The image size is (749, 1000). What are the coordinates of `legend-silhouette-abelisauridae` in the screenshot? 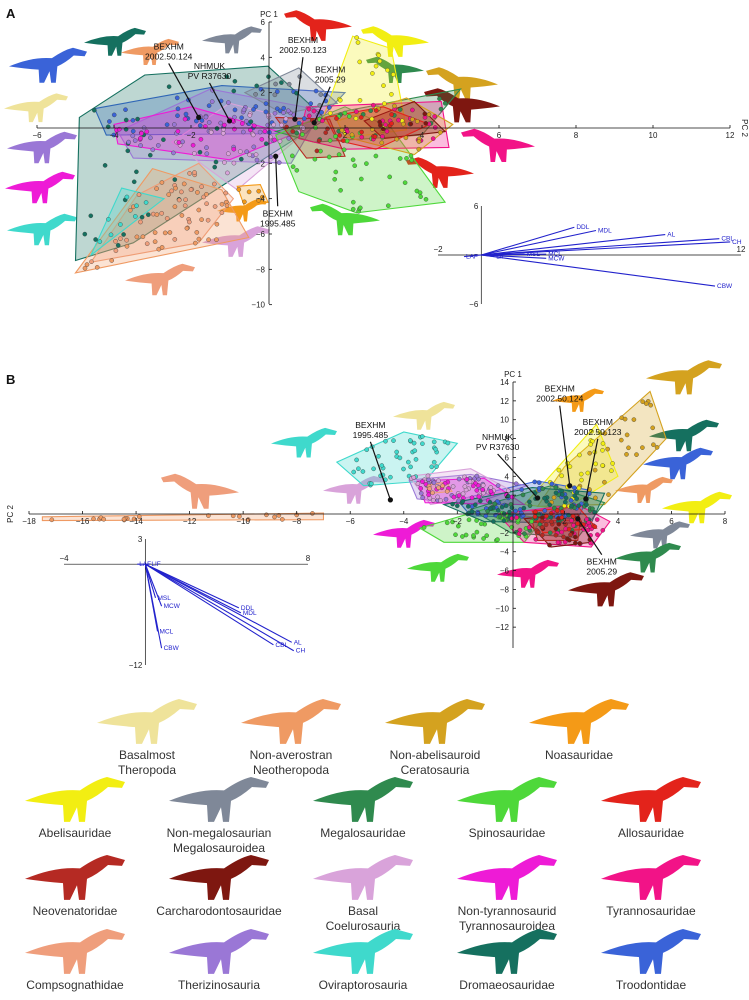 It's located at (75, 799).